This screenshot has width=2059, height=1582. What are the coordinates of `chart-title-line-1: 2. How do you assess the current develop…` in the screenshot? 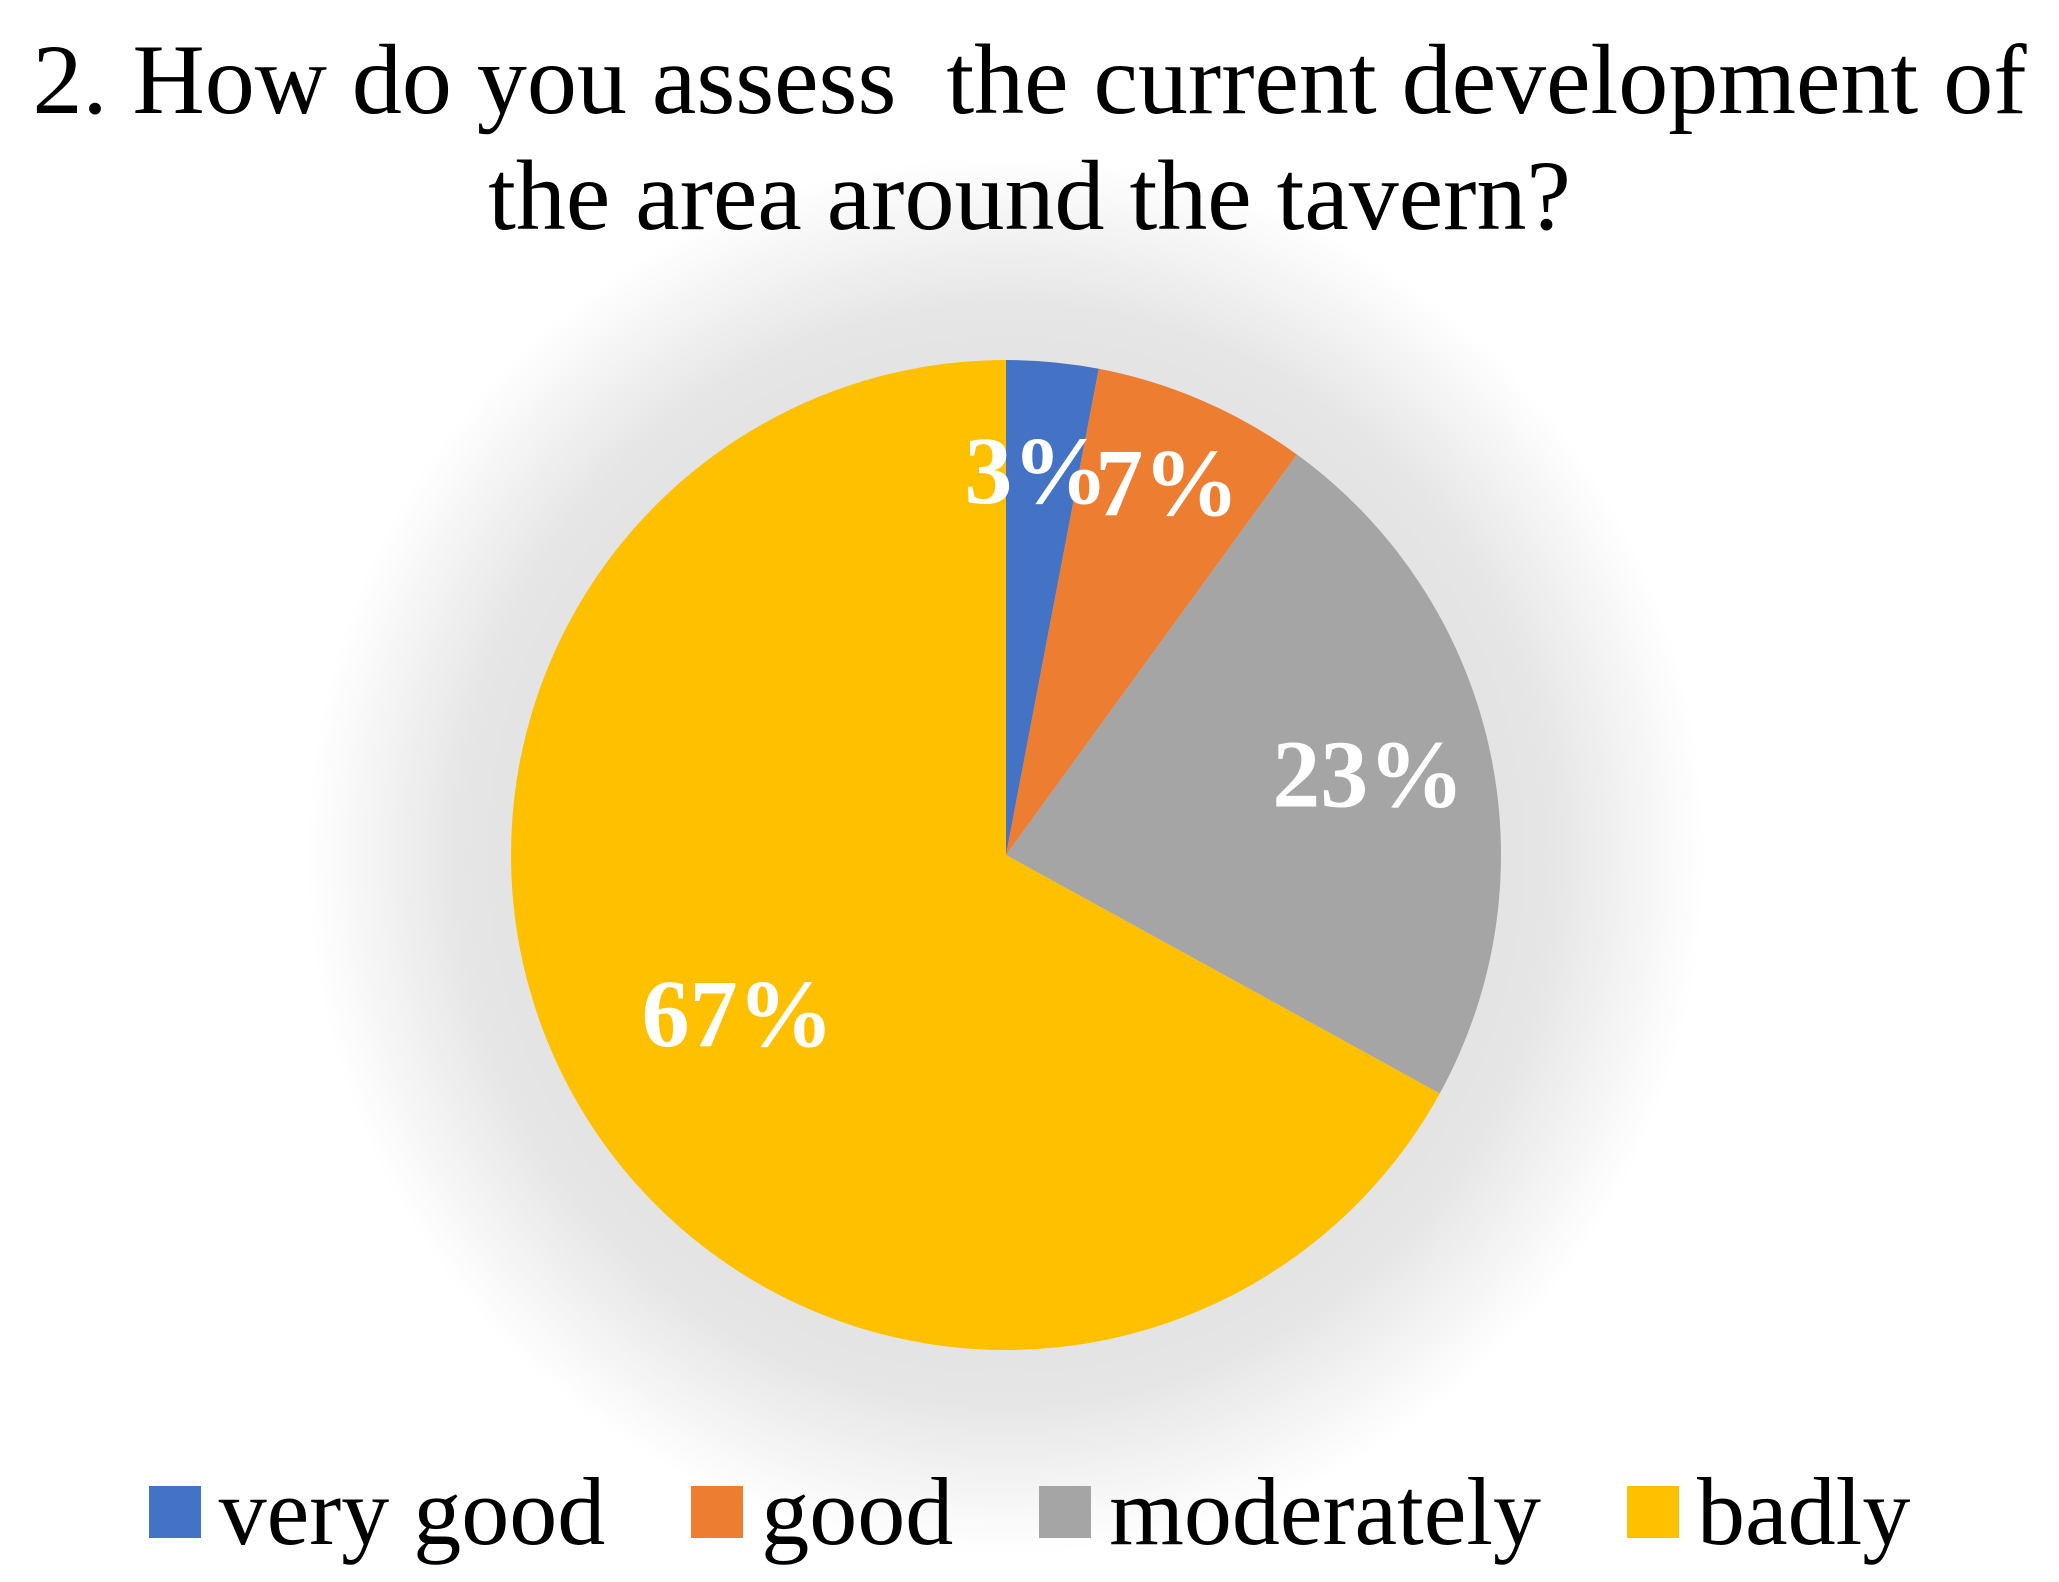 It's located at (1029, 79).